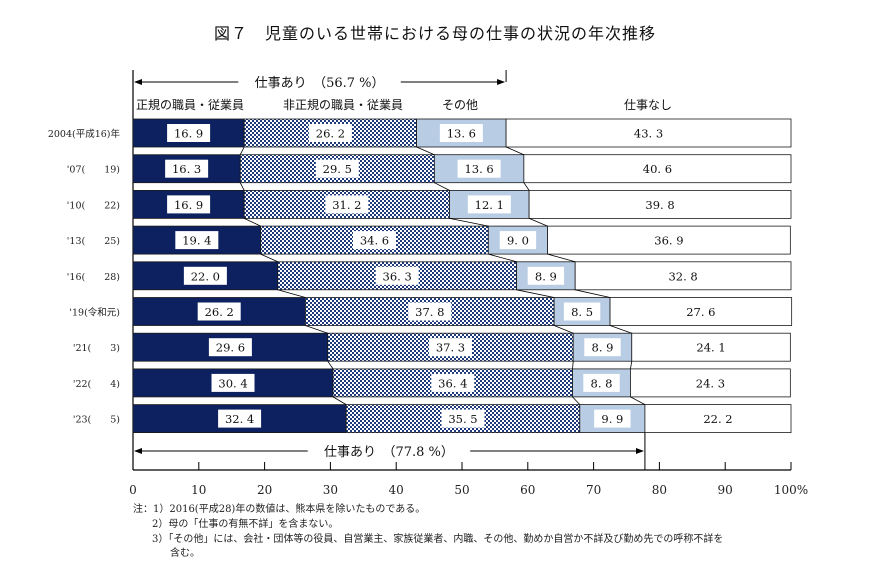  I want to click on data-label: 40. 6, so click(657, 169).